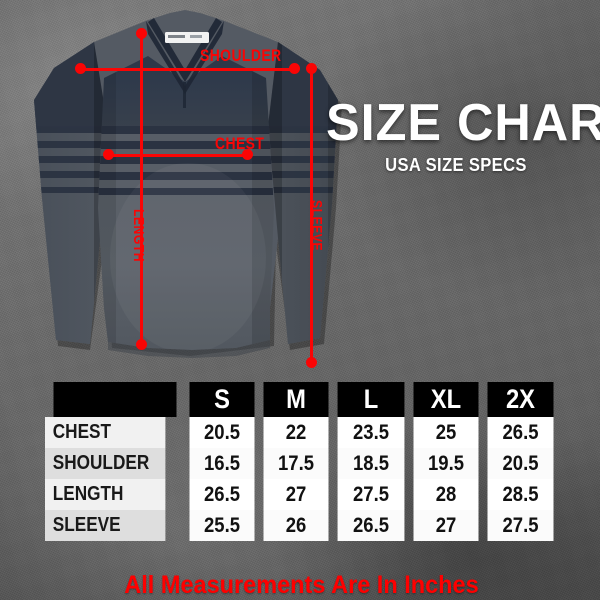  What do you see at coordinates (301, 585) in the screenshot?
I see `measurements-note: All Measurements Are In Inches` at bounding box center [301, 585].